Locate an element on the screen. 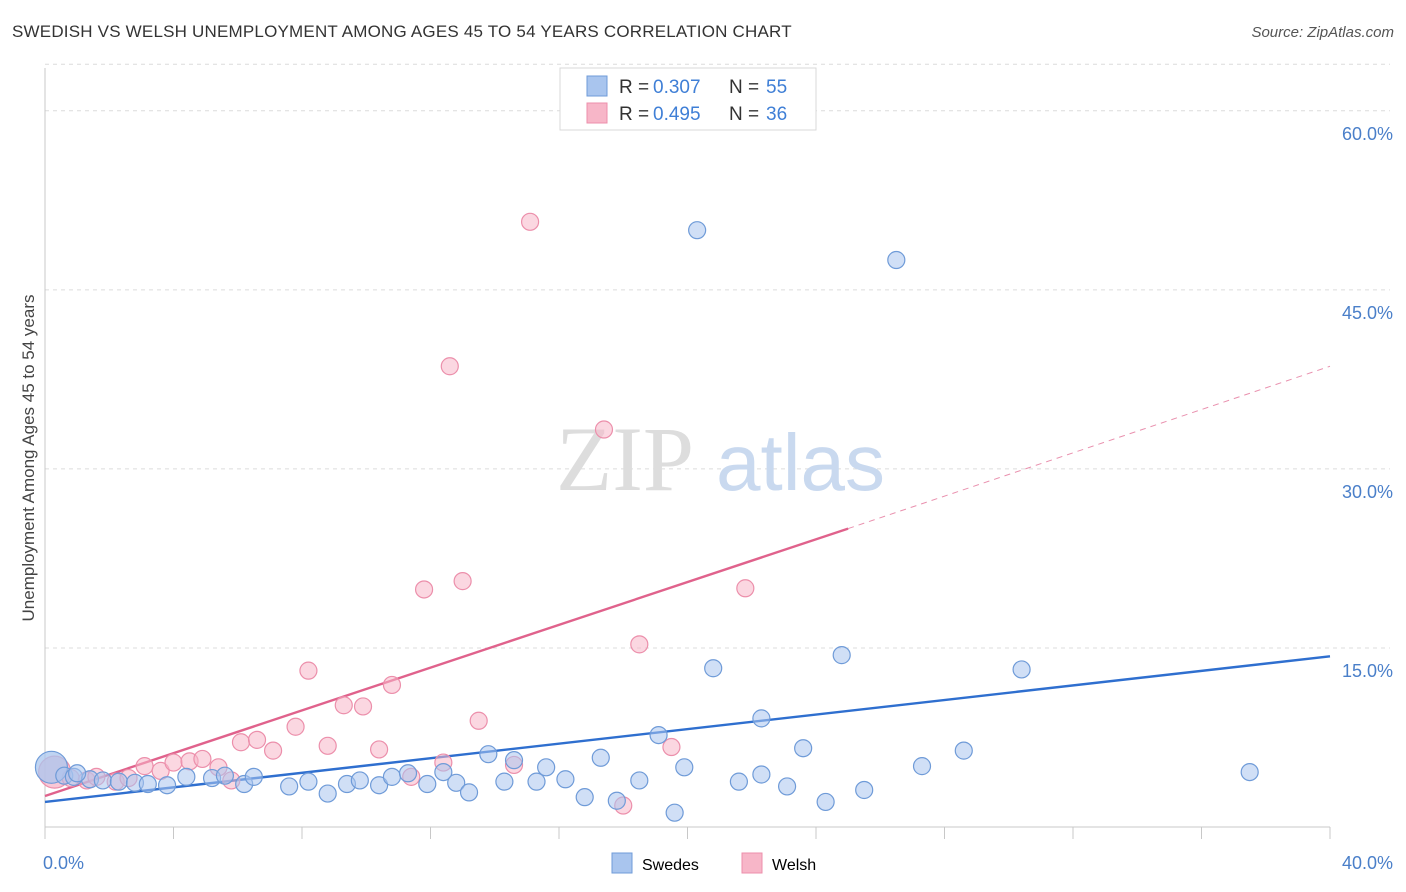 This screenshot has height=892, width=1406. x-tick-labels: 0.0% 40.0% is located at coordinates (718, 863).